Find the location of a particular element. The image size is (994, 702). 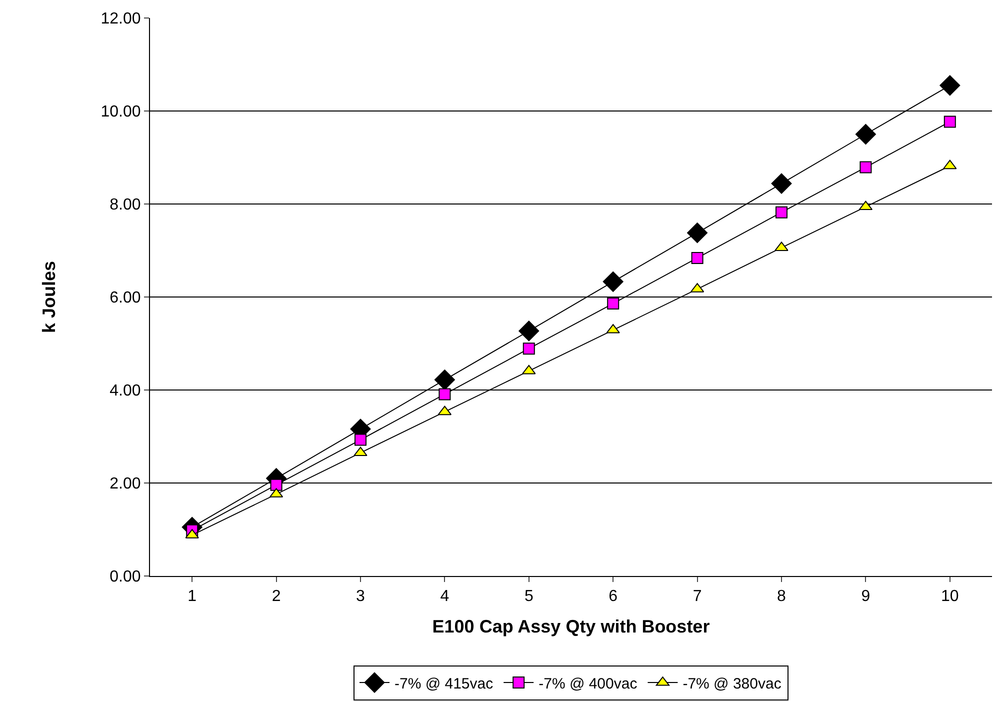

y-tick-label: 4.00 is located at coordinates (125, 391).